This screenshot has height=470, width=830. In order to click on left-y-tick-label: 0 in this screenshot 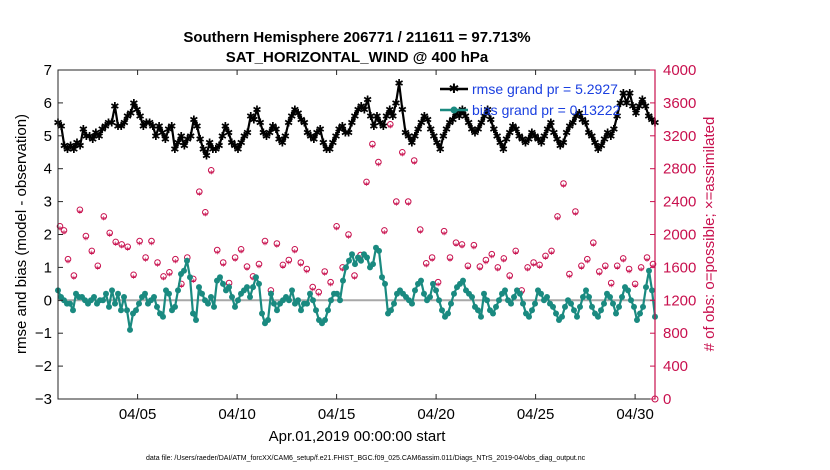, I will do `click(48, 300)`.